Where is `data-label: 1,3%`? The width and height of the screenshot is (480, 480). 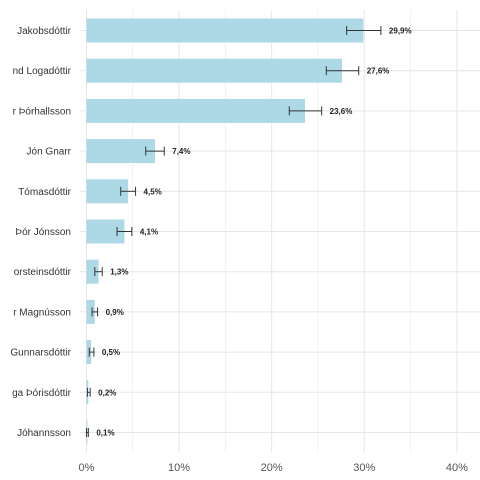 data-label: 1,3% is located at coordinates (119, 272).